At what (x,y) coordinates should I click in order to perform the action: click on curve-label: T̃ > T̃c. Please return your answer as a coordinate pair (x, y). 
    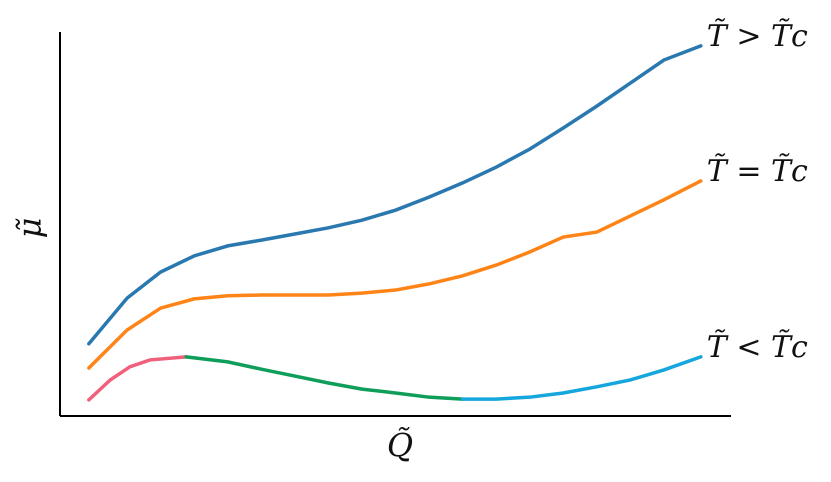
    Looking at the image, I should click on (757, 35).